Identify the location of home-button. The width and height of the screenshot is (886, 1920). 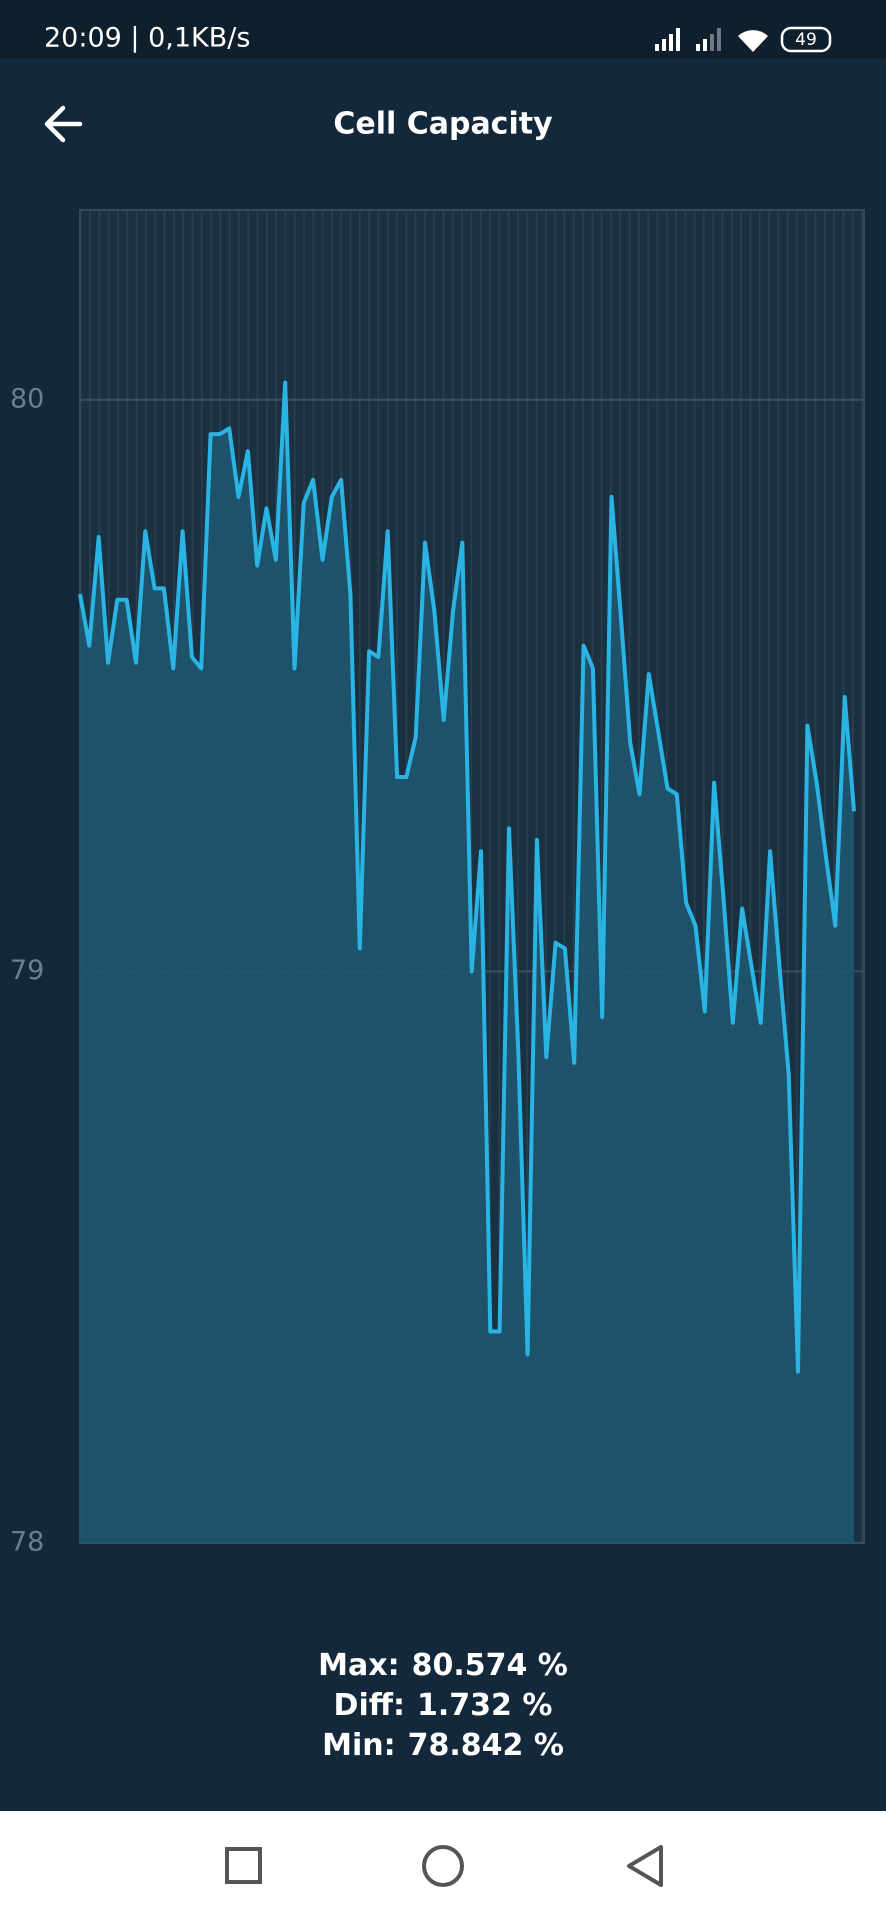
(443, 1866).